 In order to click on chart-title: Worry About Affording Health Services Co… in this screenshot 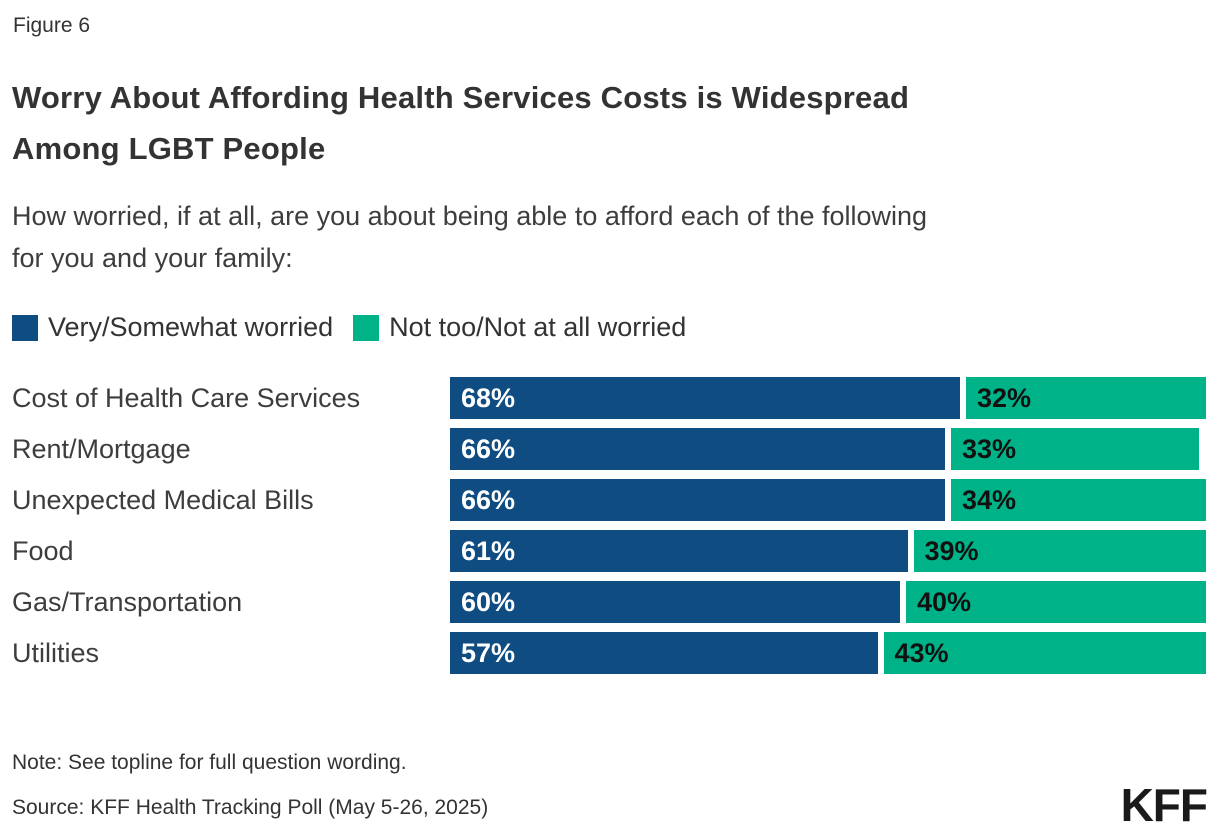, I will do `click(461, 123)`.